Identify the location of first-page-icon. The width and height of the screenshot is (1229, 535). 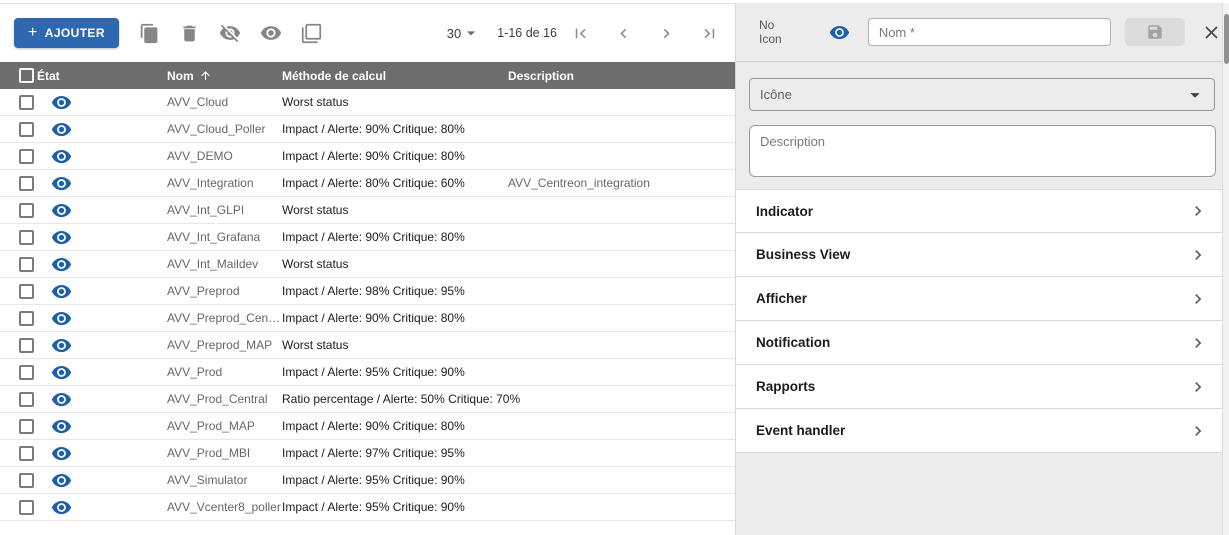
(580, 33).